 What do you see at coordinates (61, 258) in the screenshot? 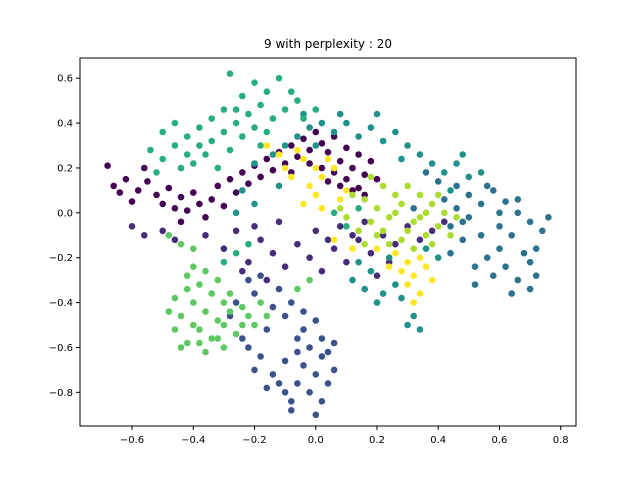
I see `y-tick-label: −0.2` at bounding box center [61, 258].